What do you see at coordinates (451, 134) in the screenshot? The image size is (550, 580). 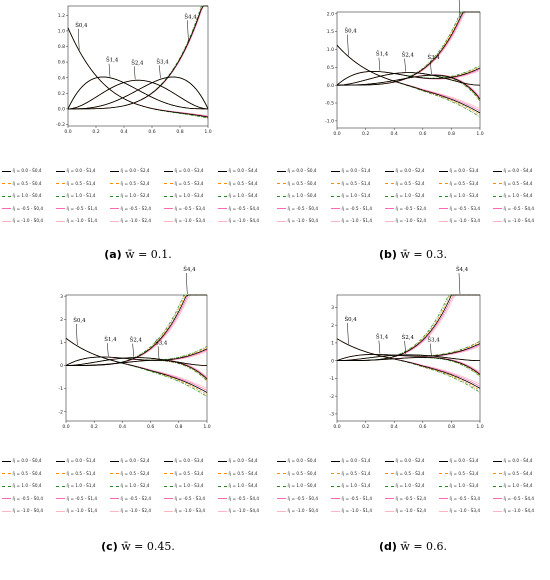 I see `x-tick-label: 0.8` at bounding box center [451, 134].